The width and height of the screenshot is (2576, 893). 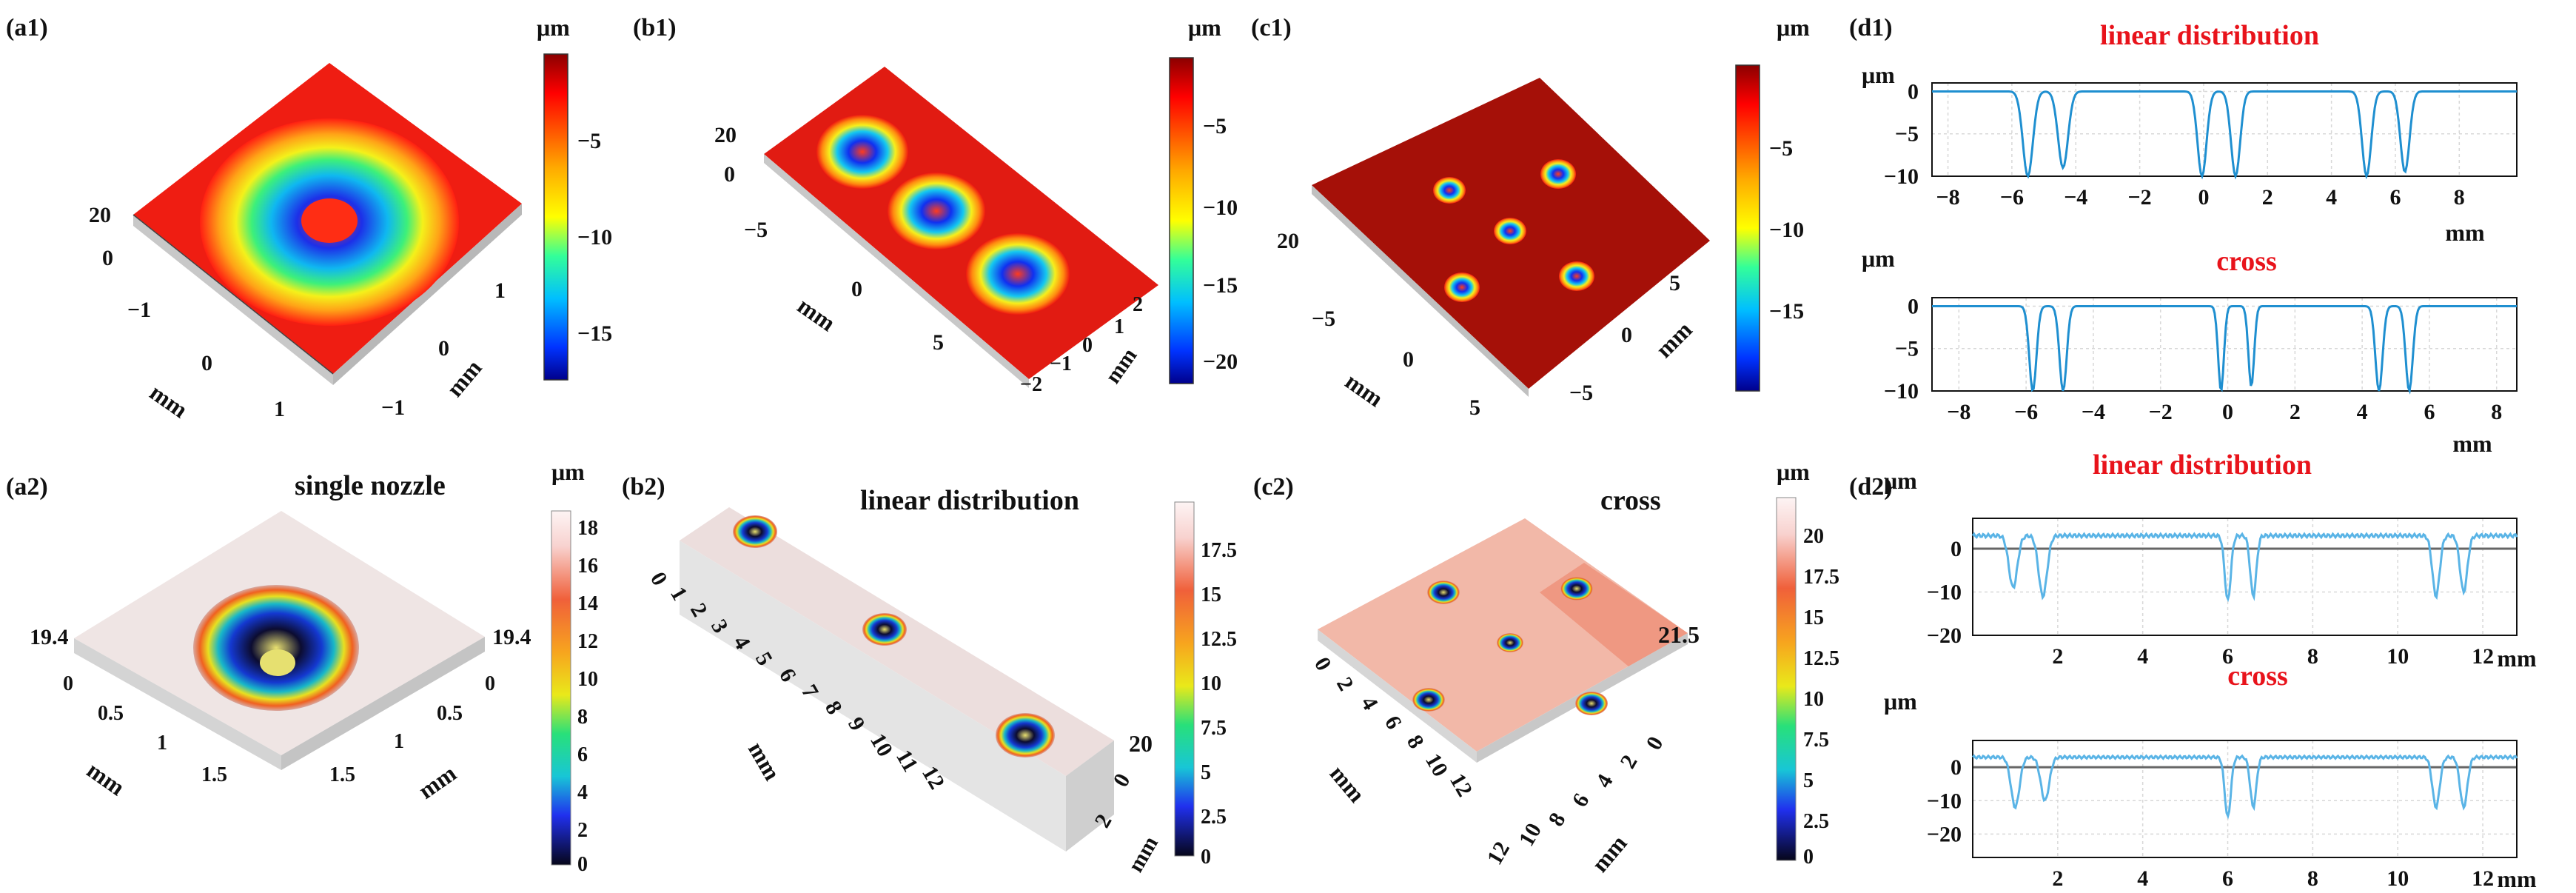 I want to click on crater-peak, so click(x=329, y=220).